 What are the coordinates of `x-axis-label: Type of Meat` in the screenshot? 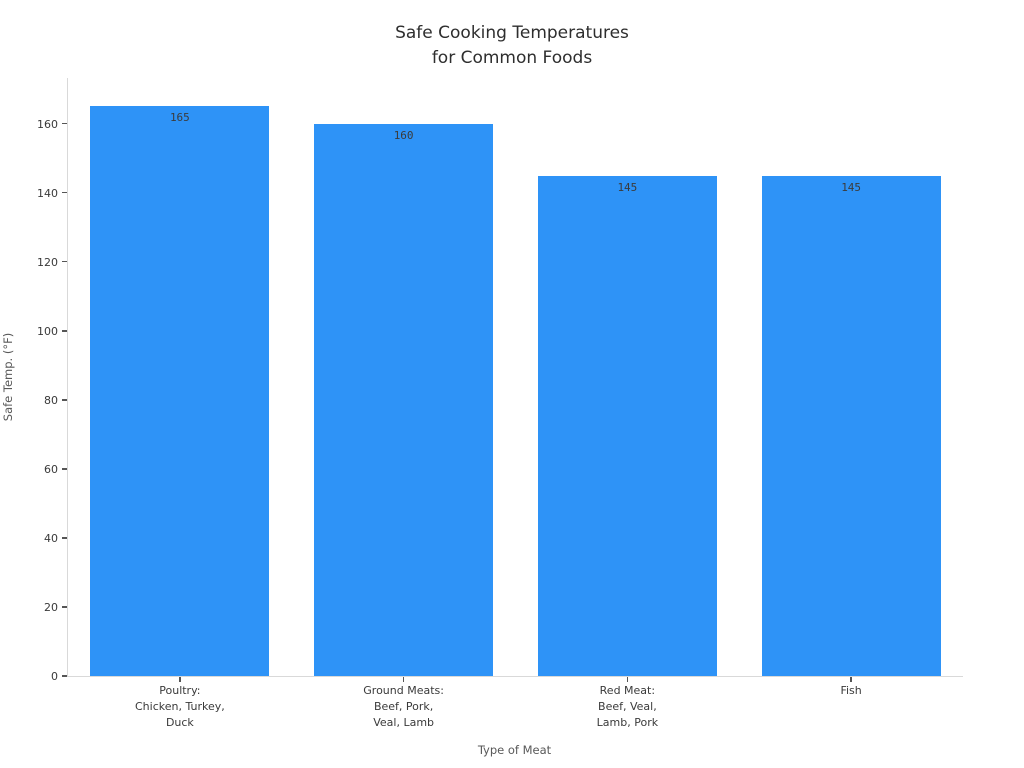 It's located at (514, 750).